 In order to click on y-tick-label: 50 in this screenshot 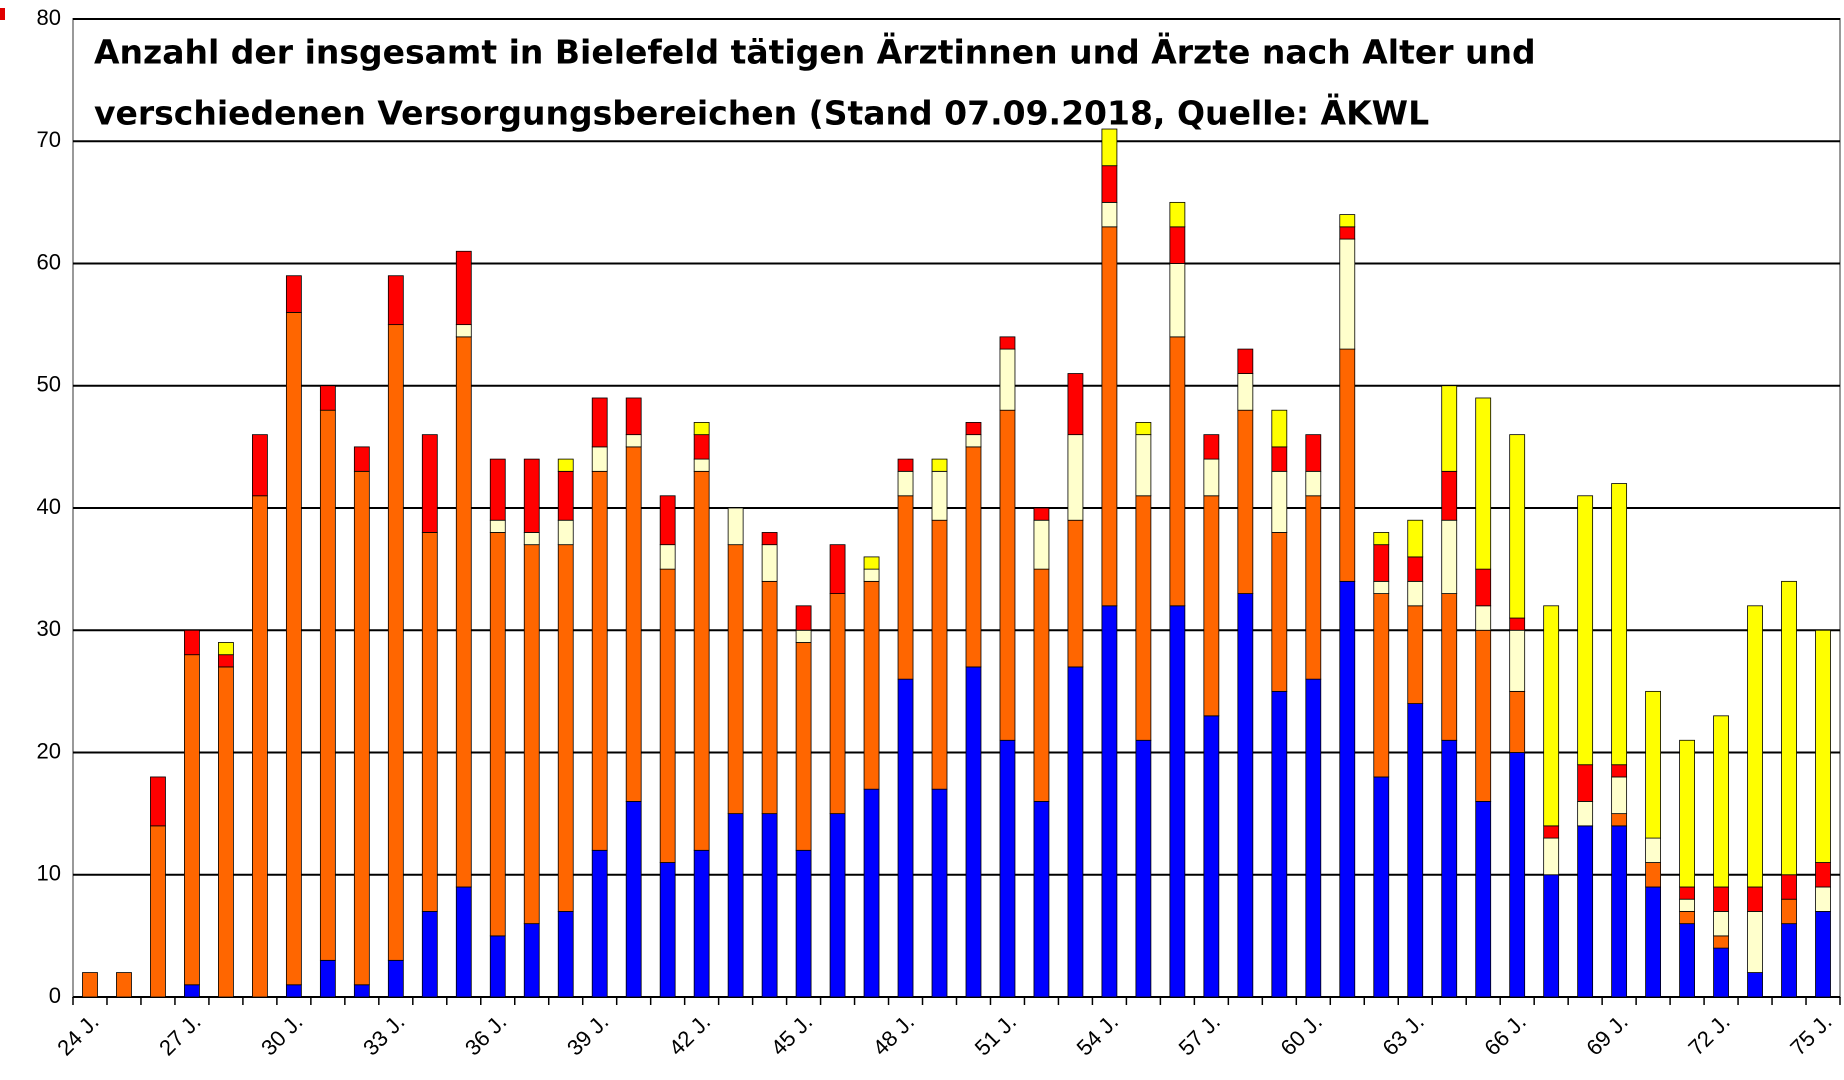, I will do `click(49, 384)`.